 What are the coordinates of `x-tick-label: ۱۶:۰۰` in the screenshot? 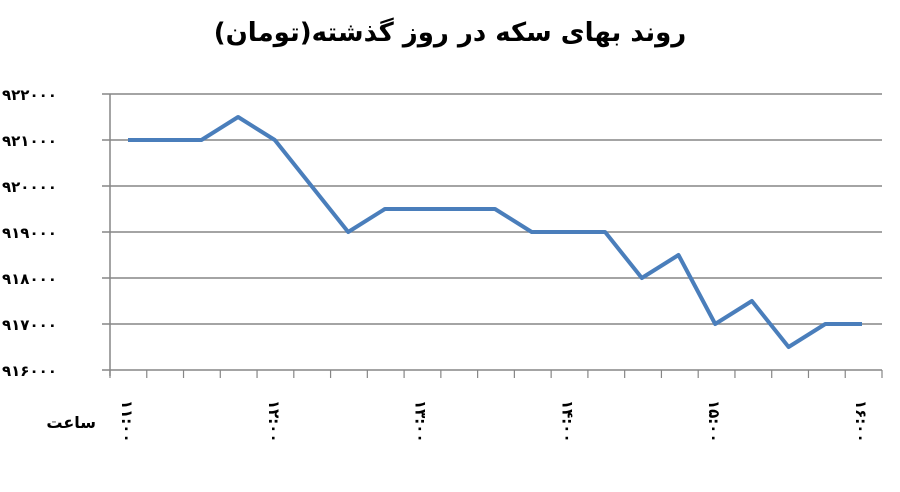 It's located at (861, 421).